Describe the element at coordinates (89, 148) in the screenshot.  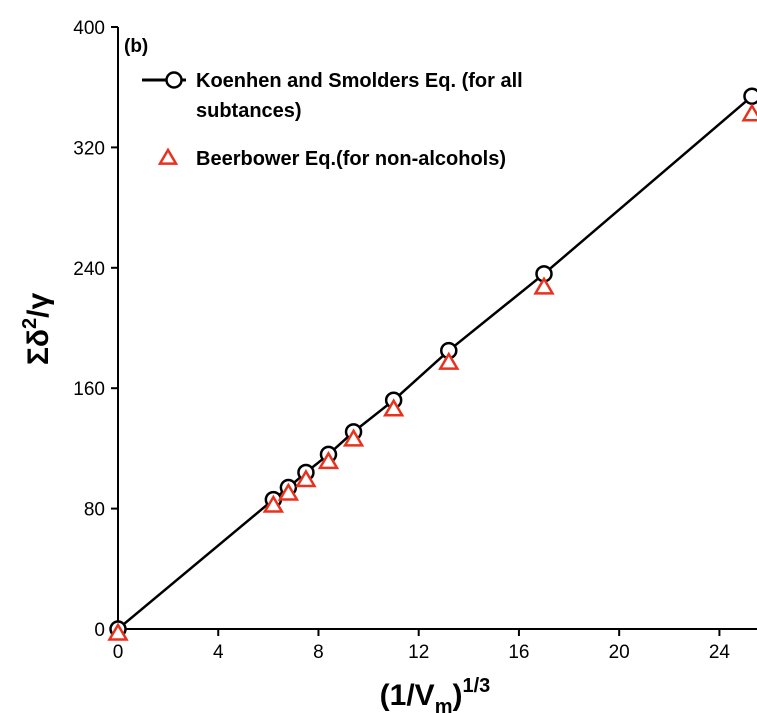
I see `y-tick-label: 320` at that location.